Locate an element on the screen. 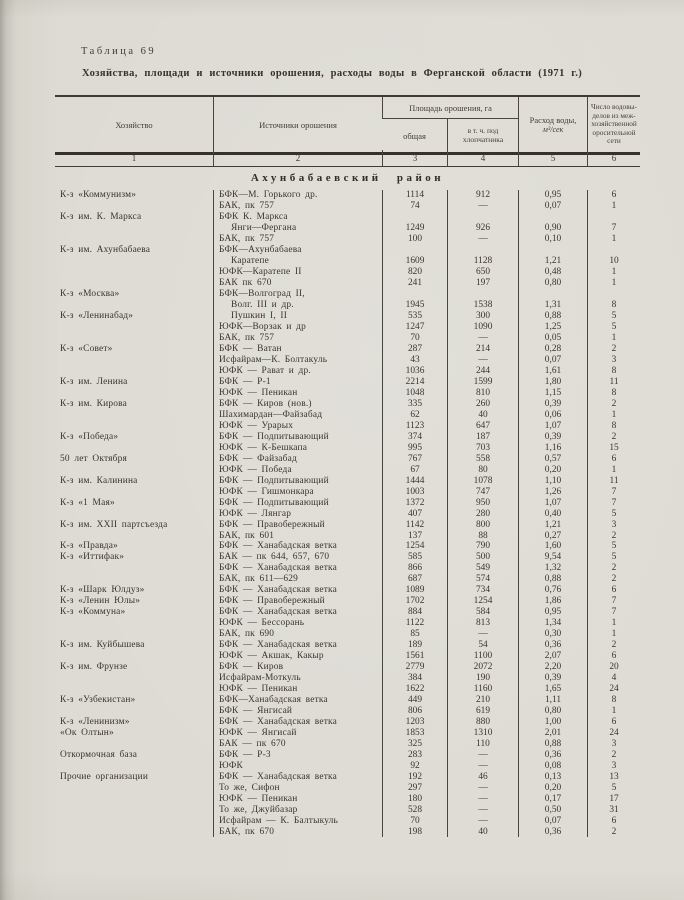 This screenshot has width=684, height=900. outlets-count-cell: 11 is located at coordinates (613, 382).